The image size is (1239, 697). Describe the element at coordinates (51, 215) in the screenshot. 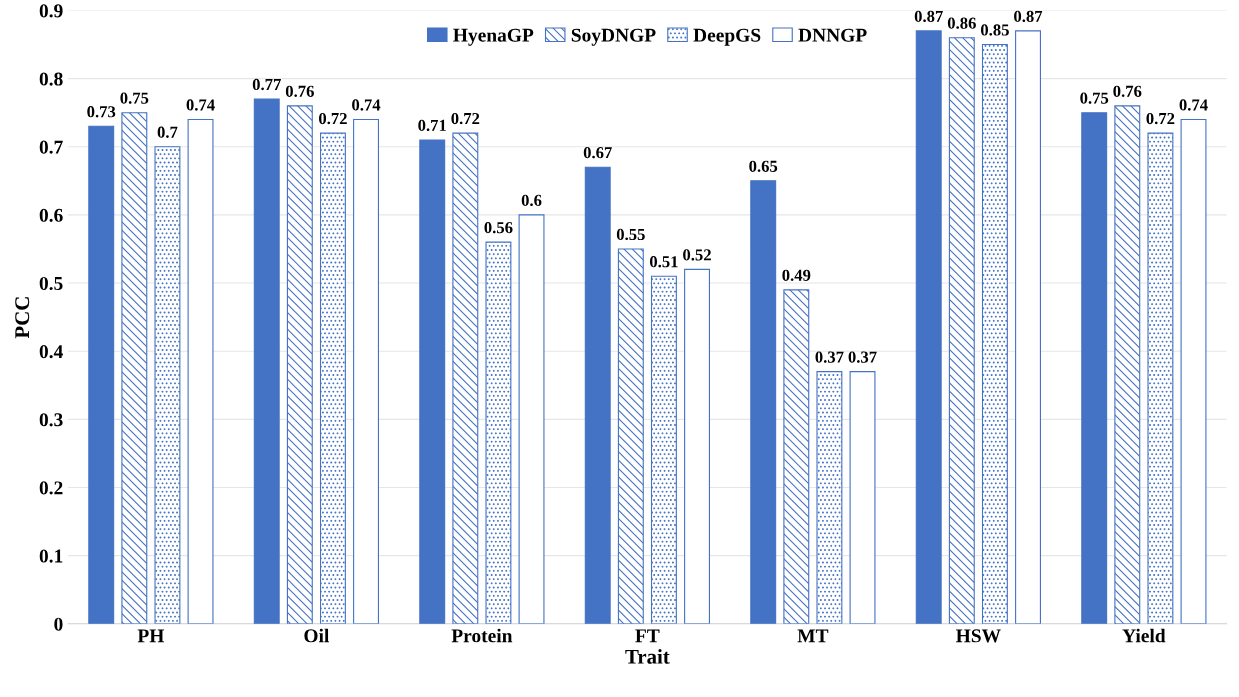

I see `y-tick-label: 0.6` at that location.